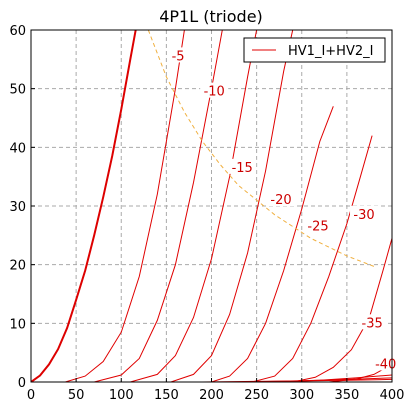 The height and width of the screenshot is (409, 412). I want to click on legend: HV1_I+HV2_I, so click(314, 50).